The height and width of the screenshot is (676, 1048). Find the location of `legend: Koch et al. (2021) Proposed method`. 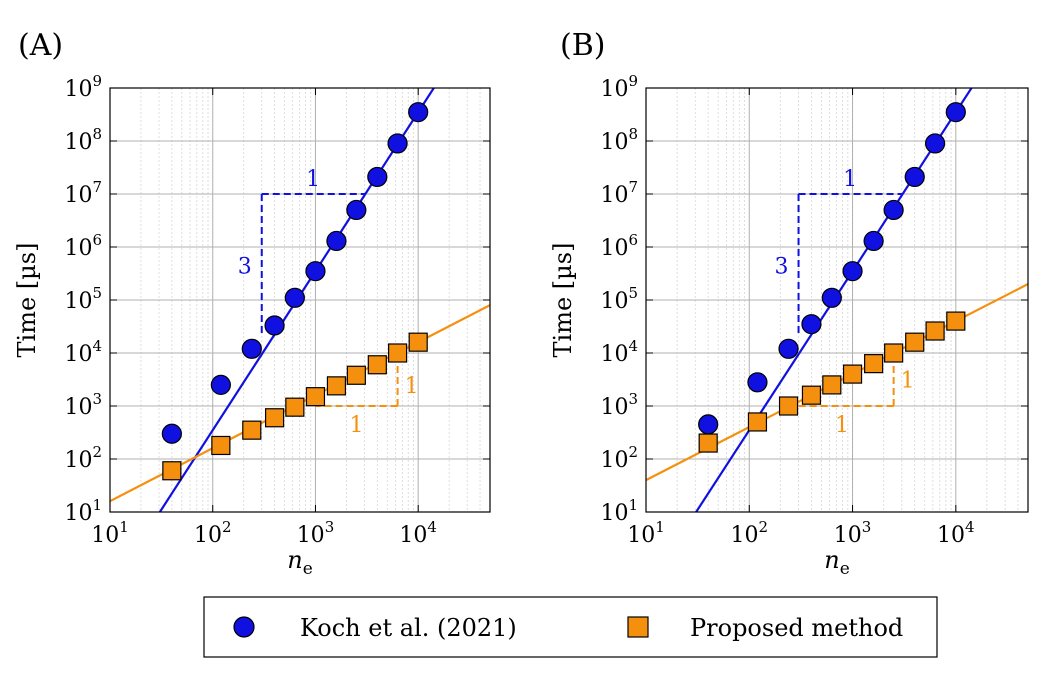

legend: Koch et al. (2021) Proposed method is located at coordinates (570, 627).